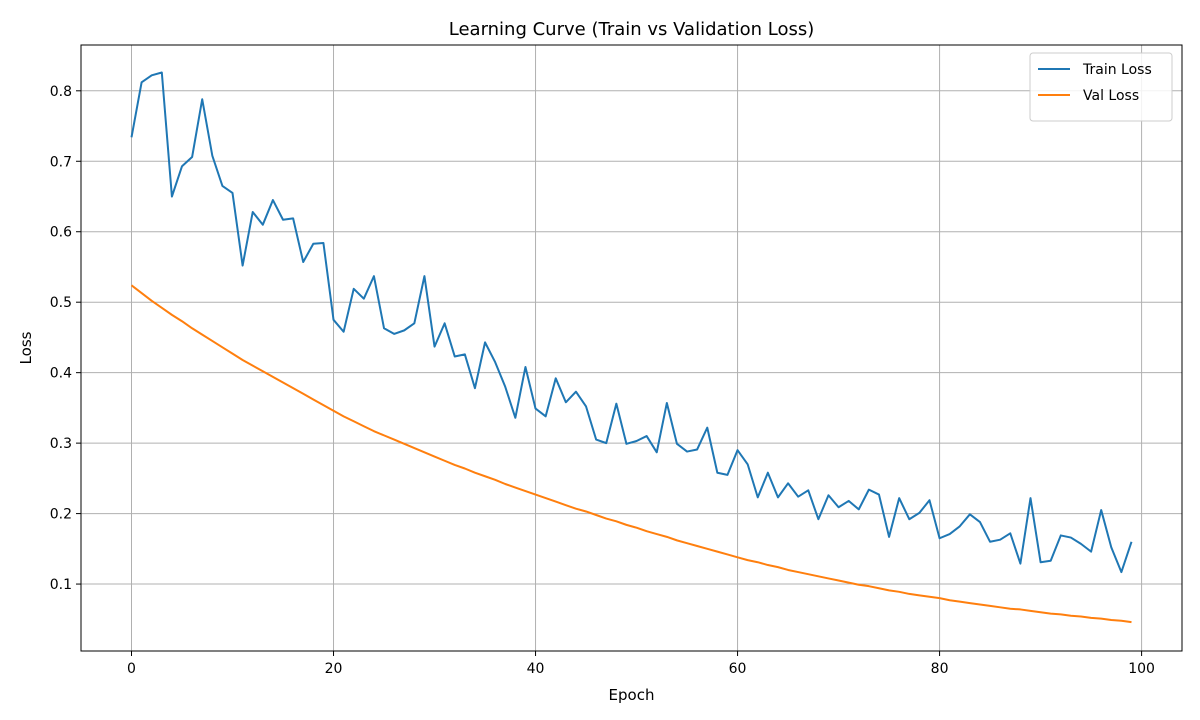 The image size is (1200, 720). Describe the element at coordinates (61, 444) in the screenshot. I see `y-tick-label: 0.3` at that location.